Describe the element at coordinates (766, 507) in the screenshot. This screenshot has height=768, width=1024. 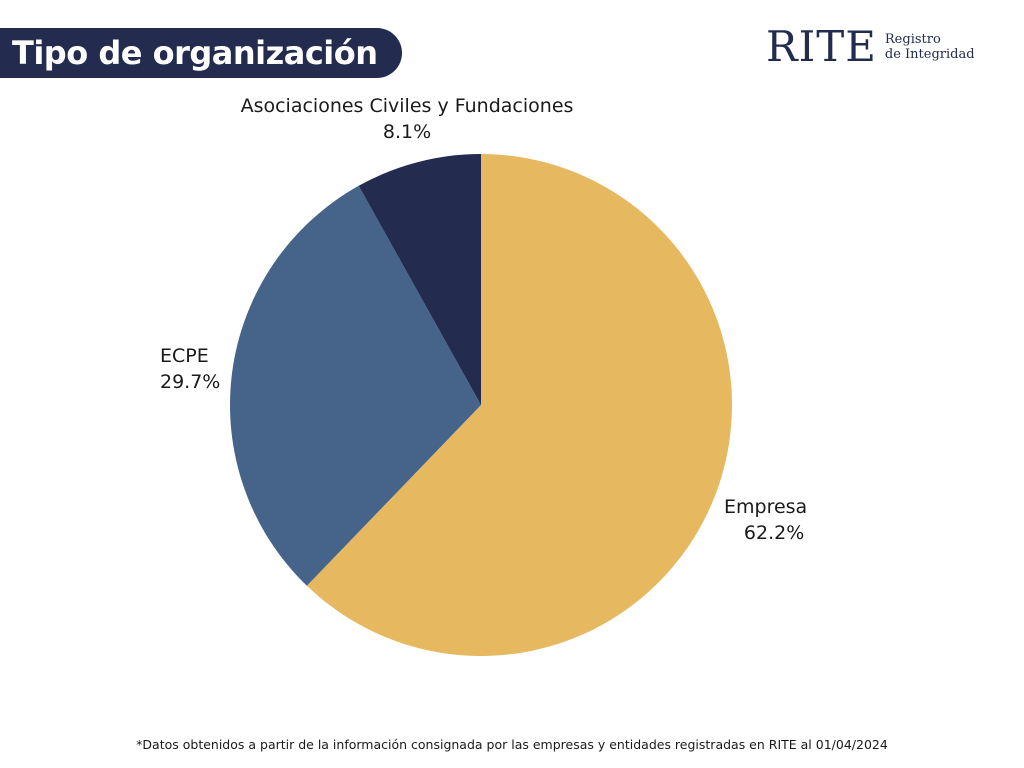
I see `slice-label-name: Empresa` at that location.